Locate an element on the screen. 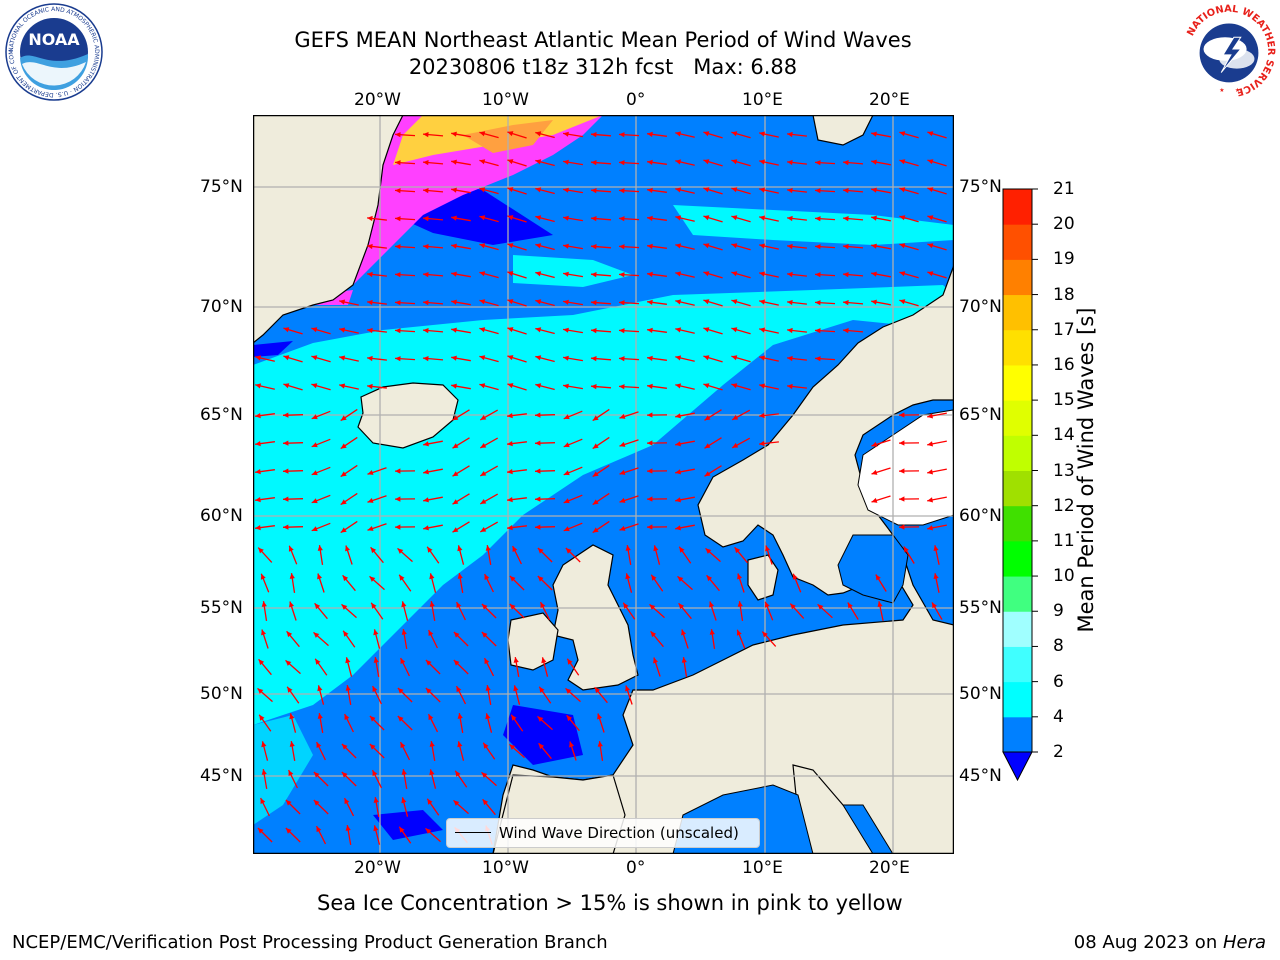 This screenshot has width=1280, height=960. colorbar-tick-label: 6 is located at coordinates (1058, 681).